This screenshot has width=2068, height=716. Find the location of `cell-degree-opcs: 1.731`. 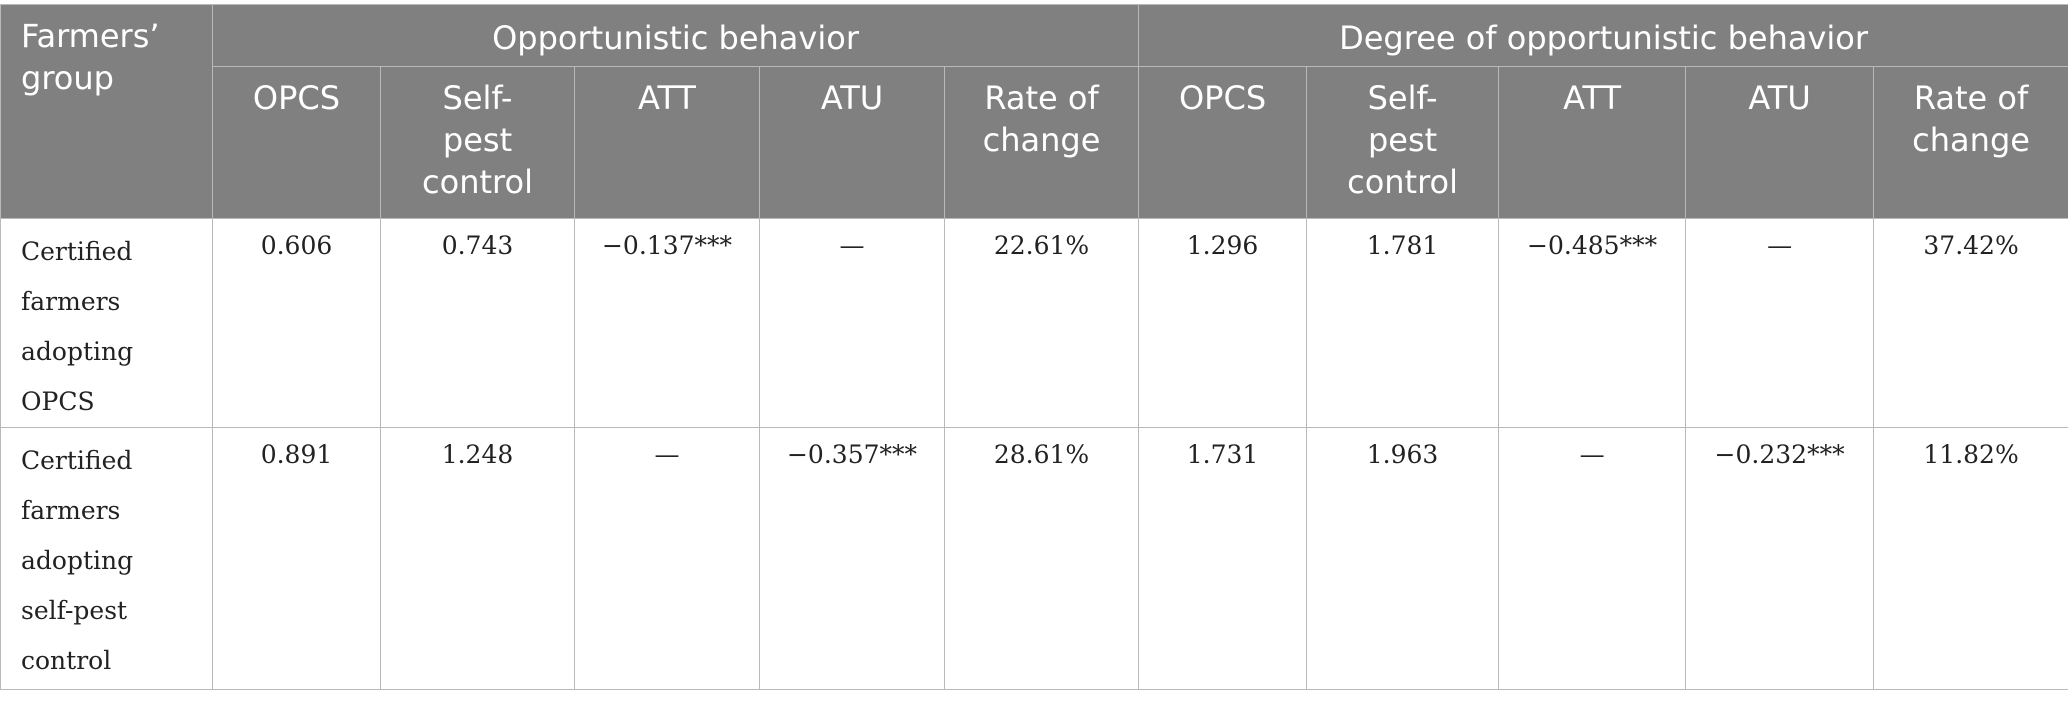

cell-degree-opcs: 1.731 is located at coordinates (1223, 558).